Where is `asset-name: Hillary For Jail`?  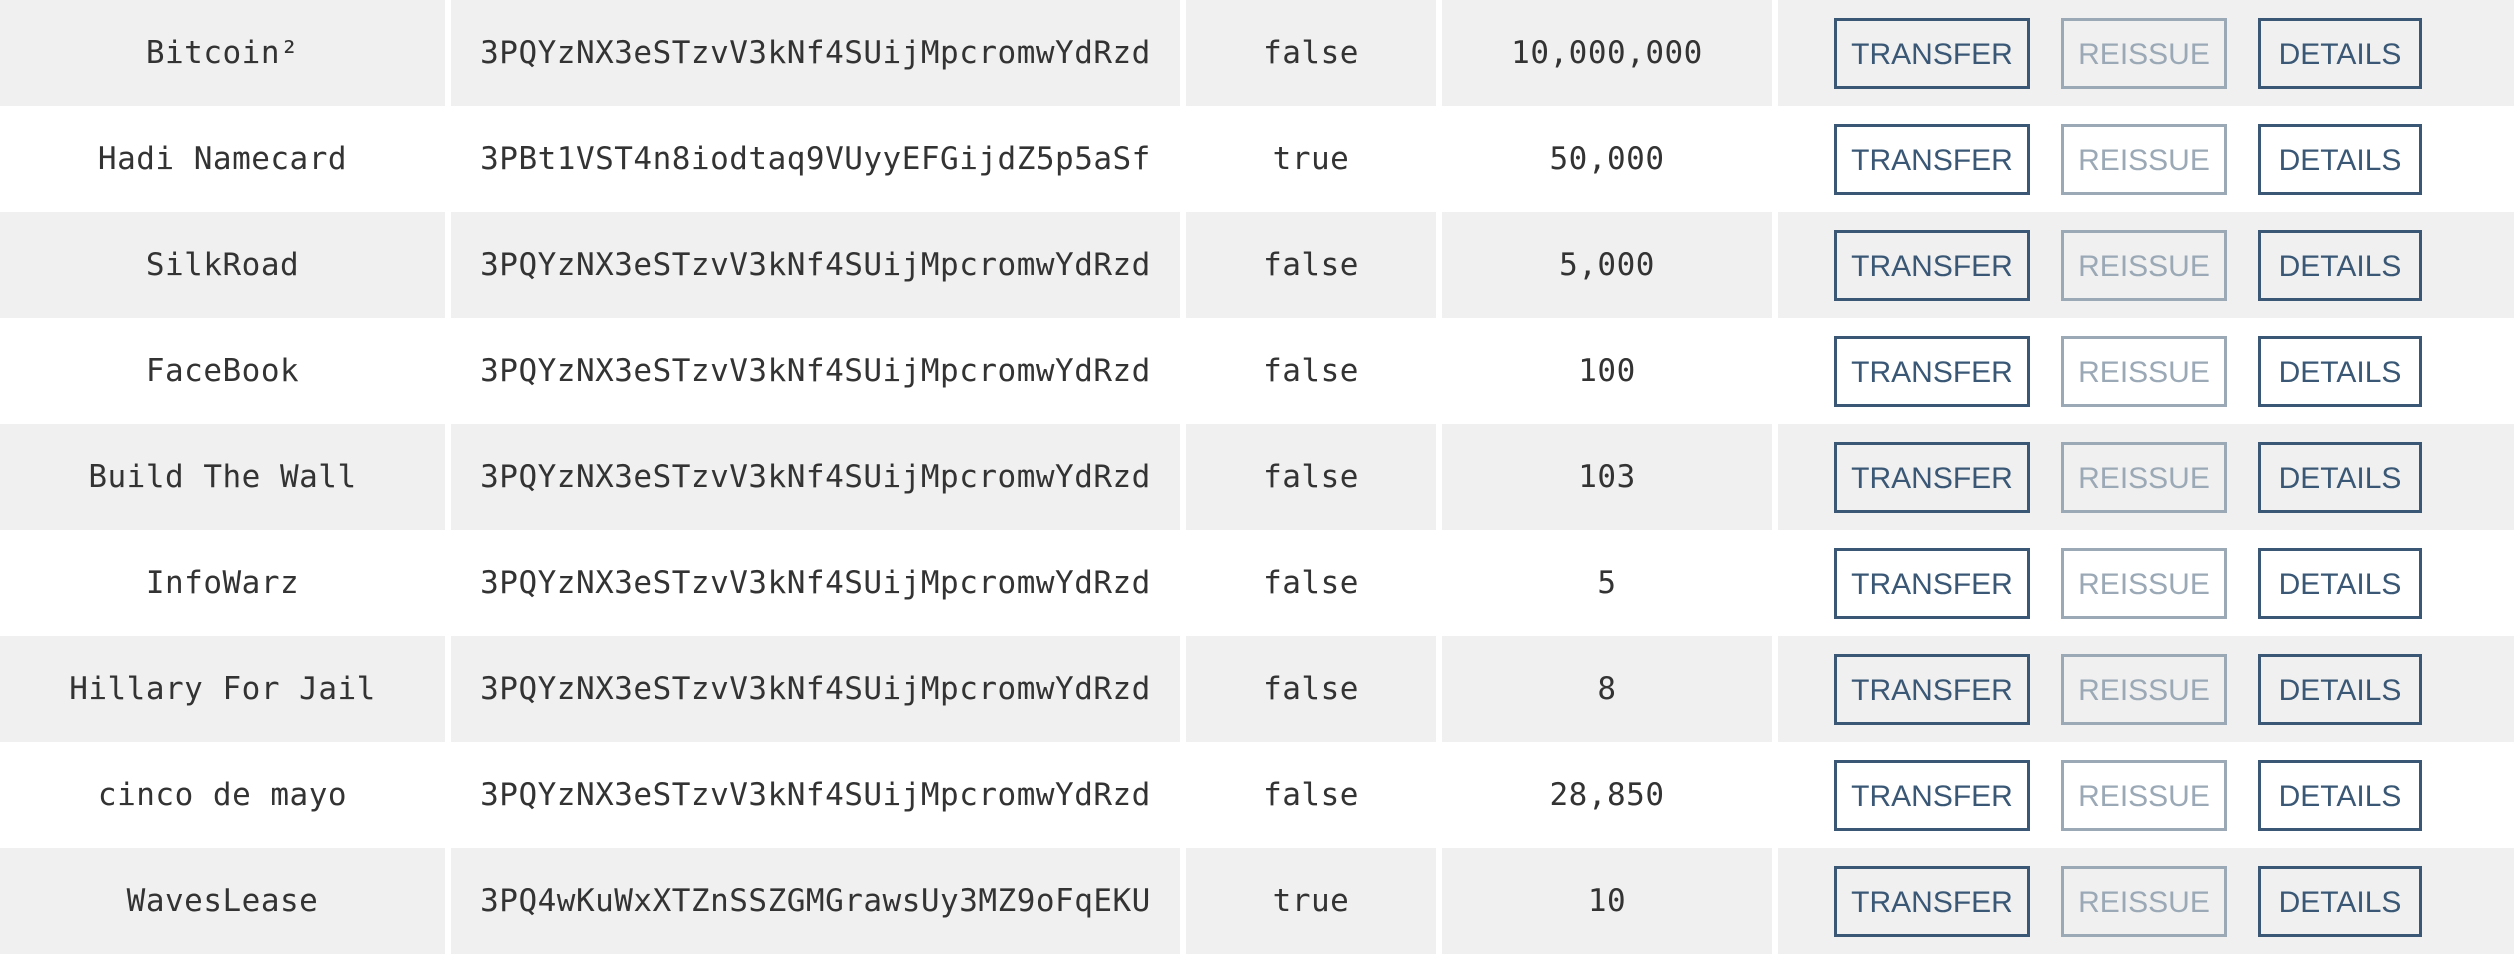 asset-name: Hillary For Jail is located at coordinates (225, 689).